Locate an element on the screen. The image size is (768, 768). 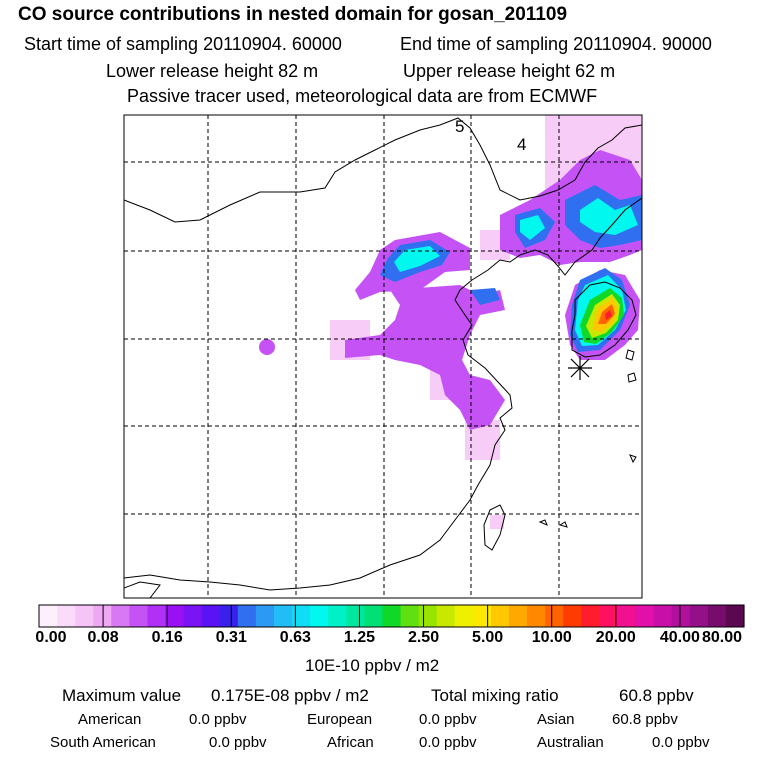
day-label-5: 5 is located at coordinates (459, 126).